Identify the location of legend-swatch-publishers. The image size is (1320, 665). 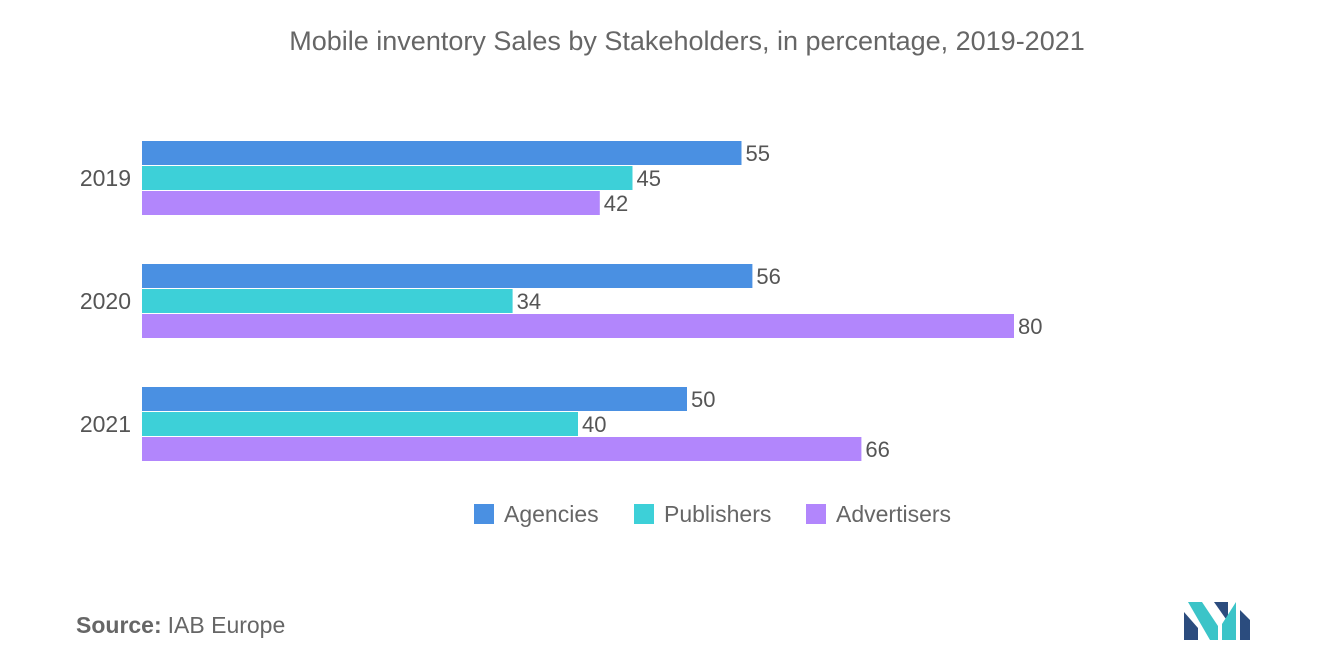
(644, 514).